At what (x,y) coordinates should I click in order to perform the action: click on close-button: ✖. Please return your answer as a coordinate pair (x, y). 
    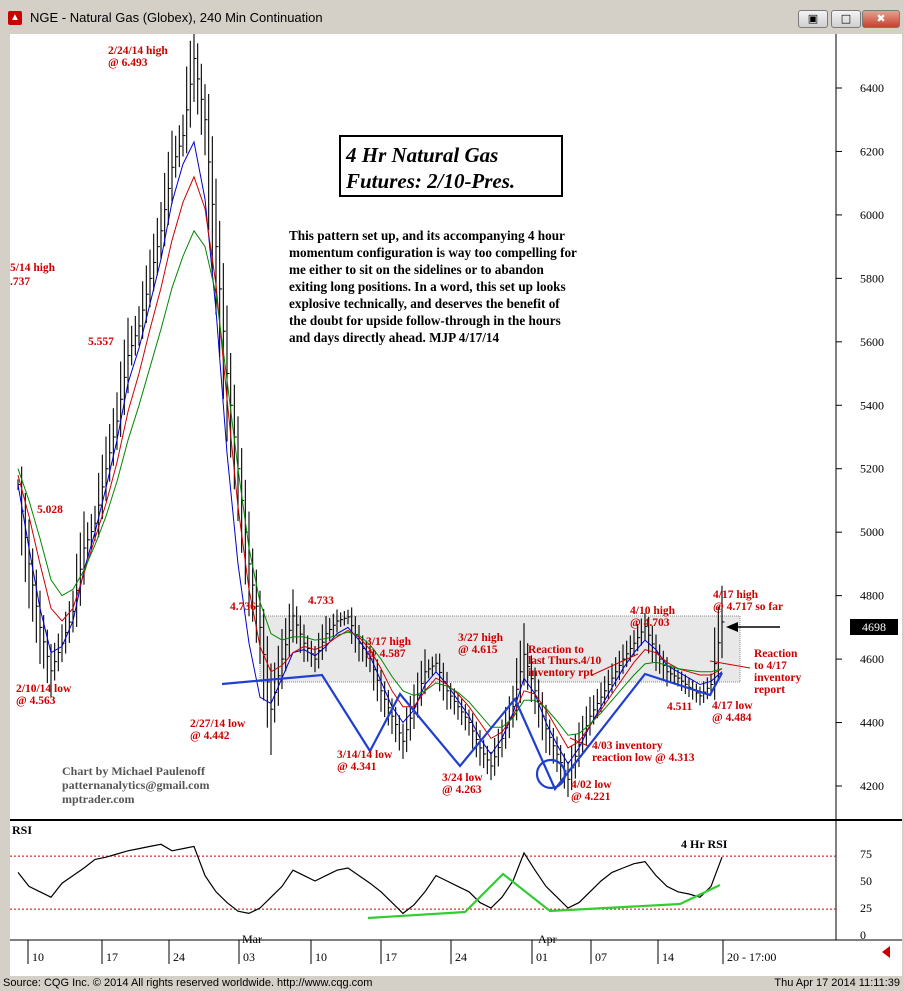
    Looking at the image, I should click on (881, 19).